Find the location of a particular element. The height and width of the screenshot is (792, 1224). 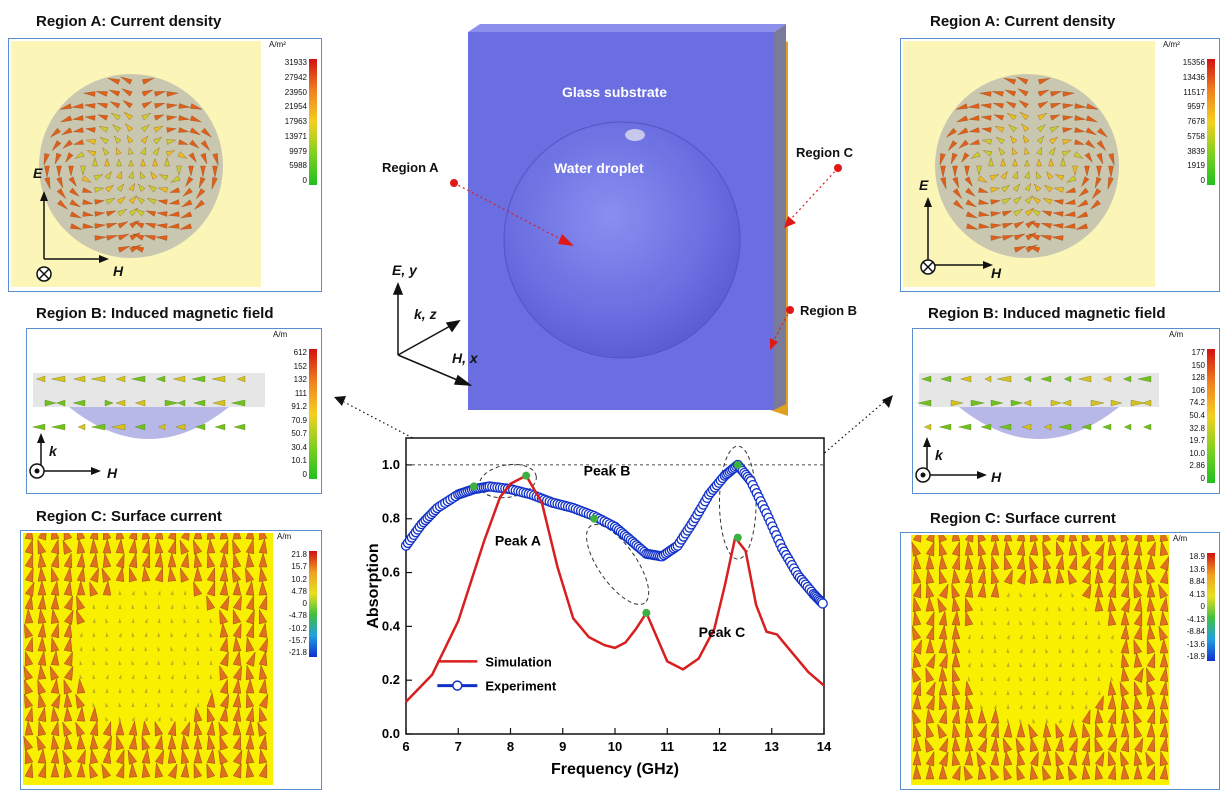

colorbar-tick-label: 21954 is located at coordinates (295, 107).